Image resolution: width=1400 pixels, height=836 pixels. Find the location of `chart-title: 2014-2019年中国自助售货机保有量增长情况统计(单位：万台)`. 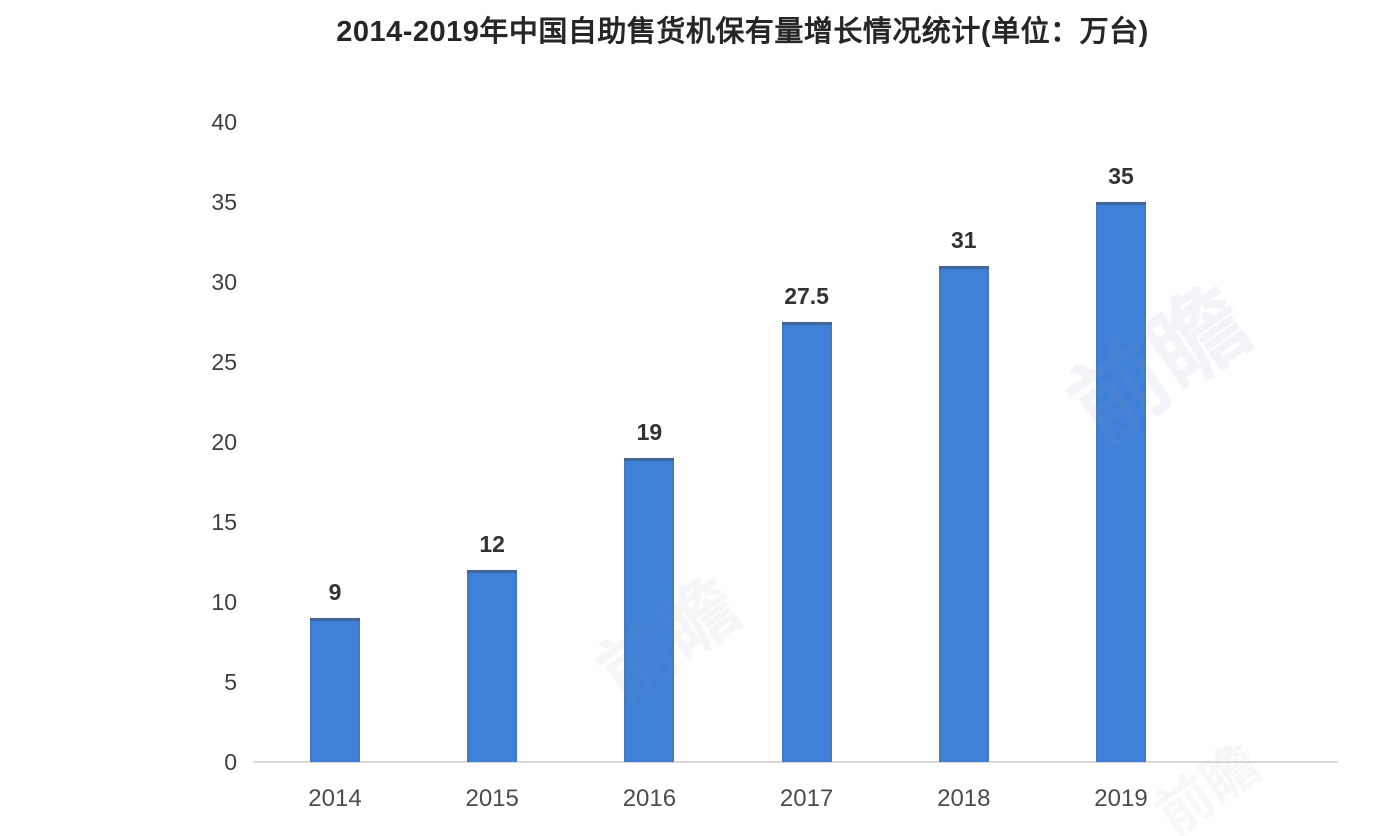

chart-title: 2014-2019年中国自助售货机保有量增长情况统计(单位：万台) is located at coordinates (742, 32).